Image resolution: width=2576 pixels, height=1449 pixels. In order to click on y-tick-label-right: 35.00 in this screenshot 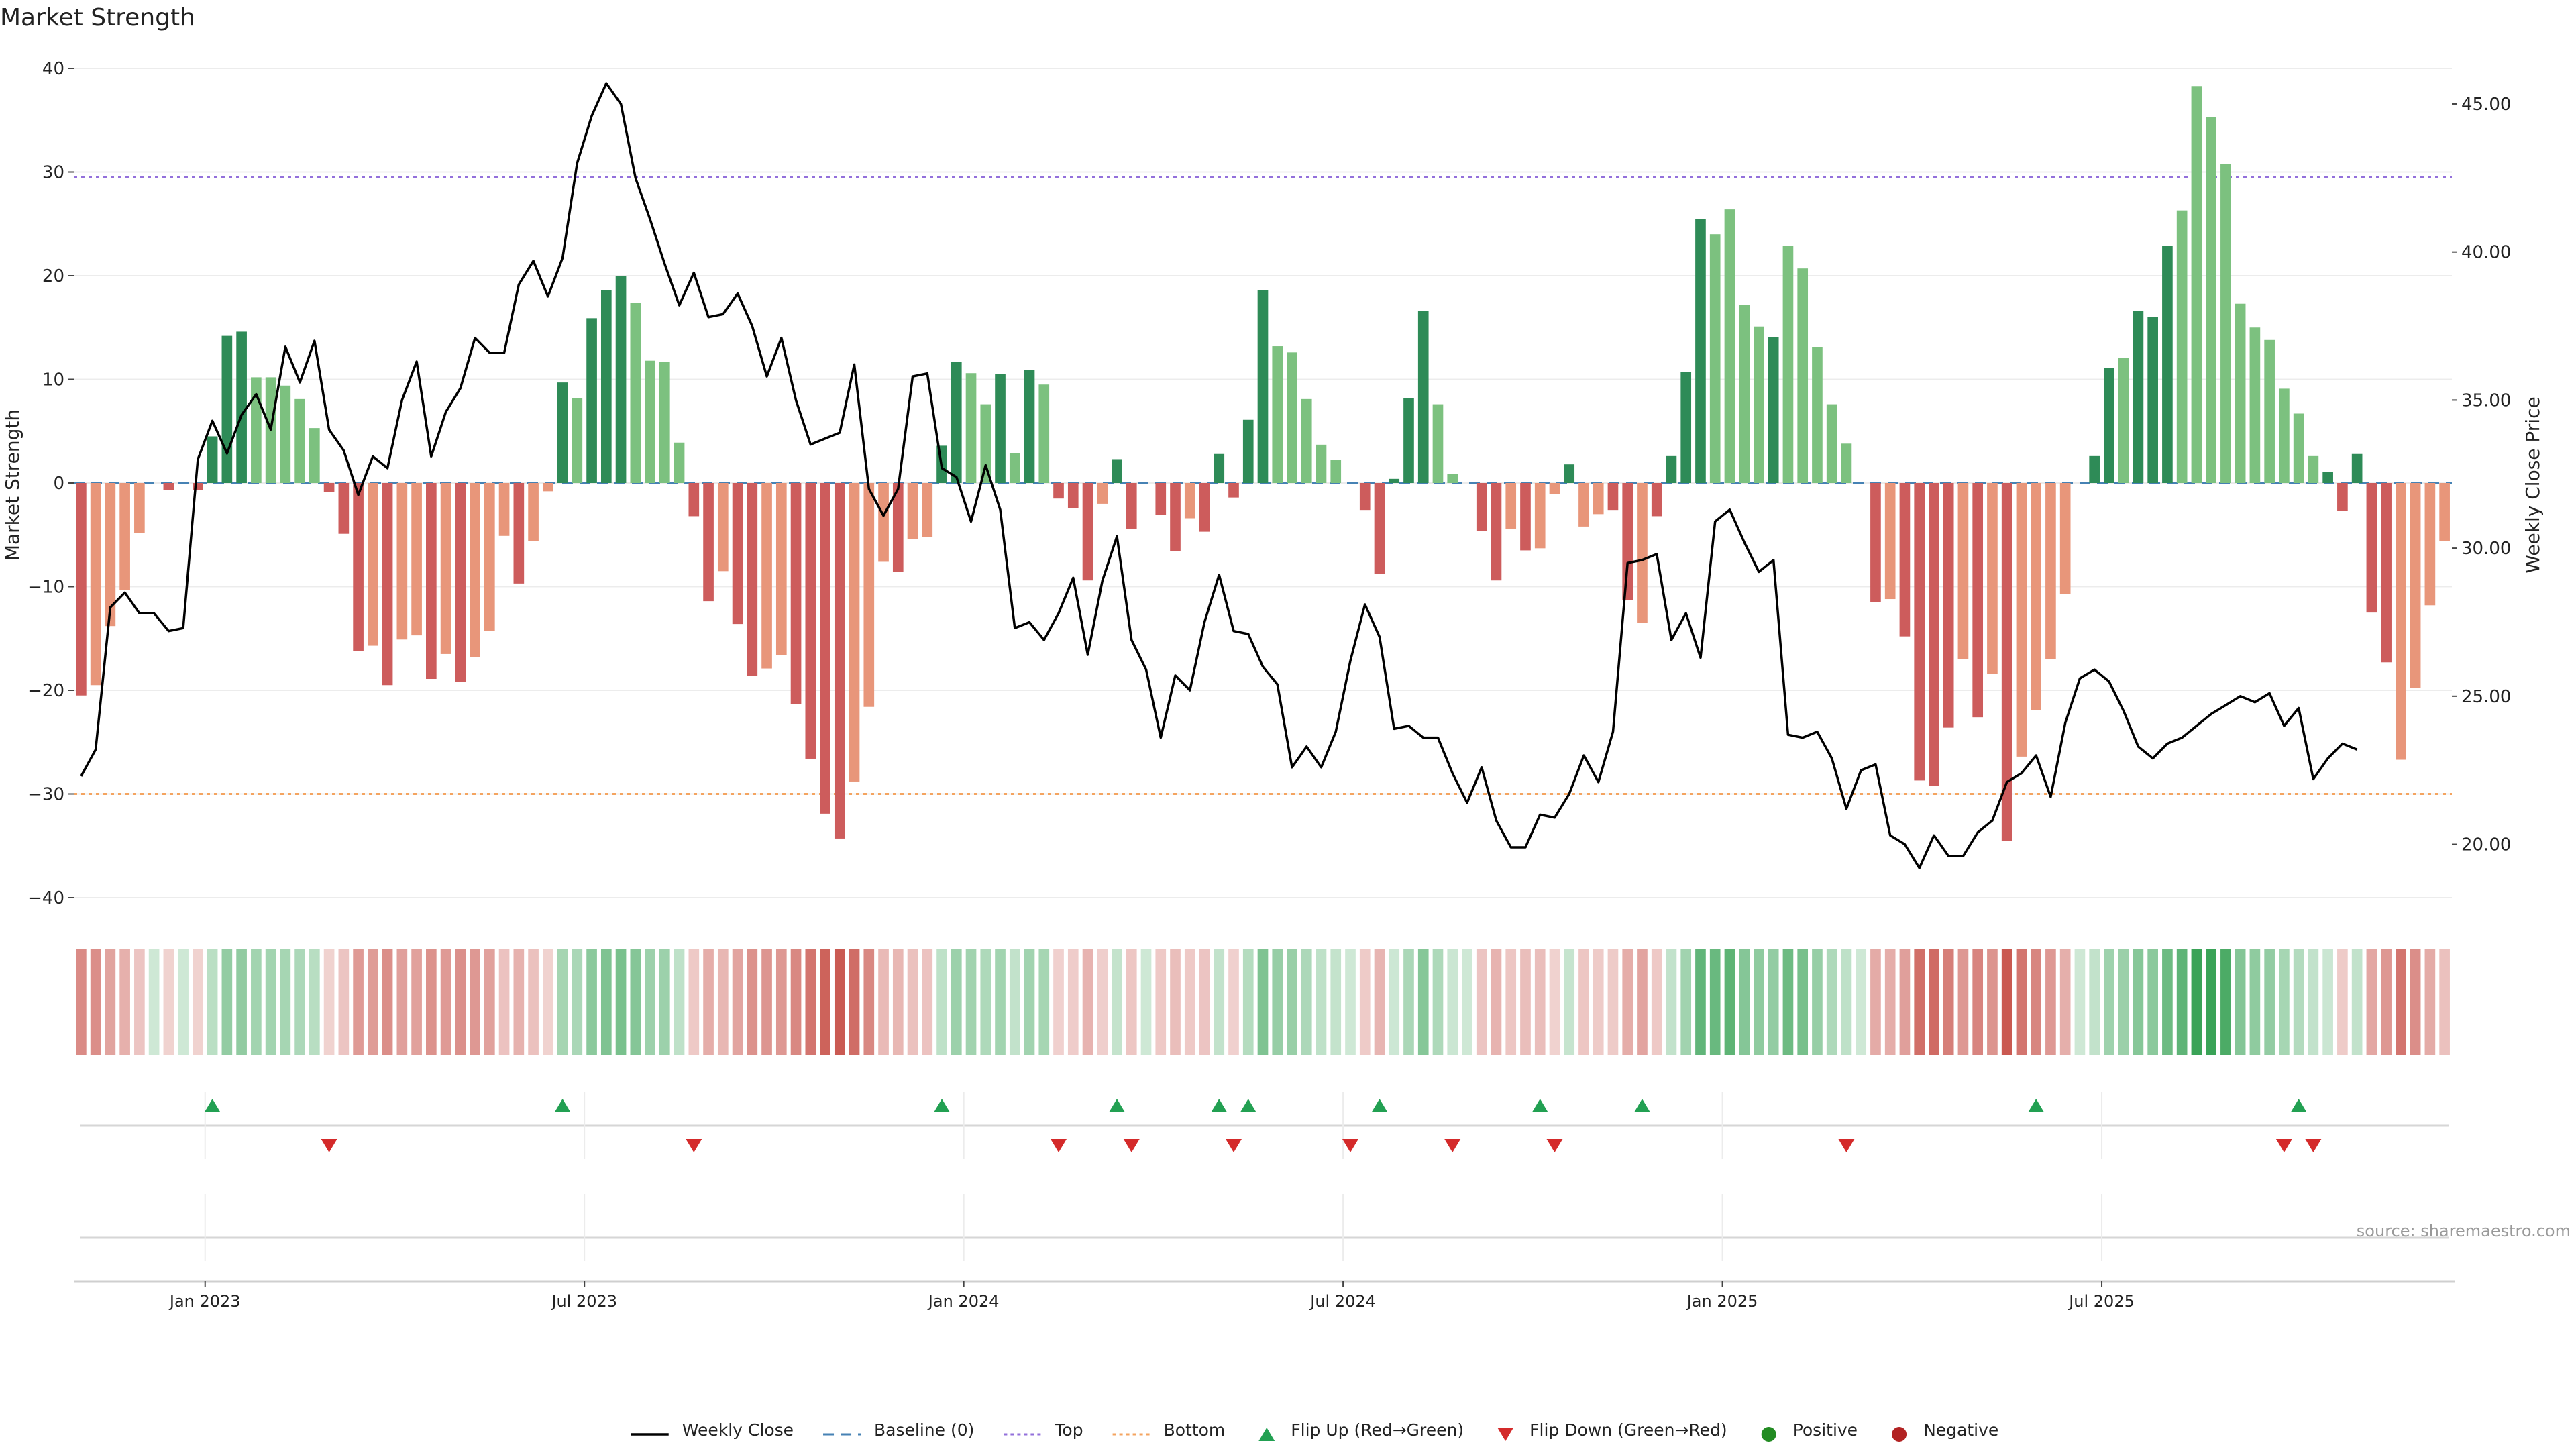, I will do `click(2486, 400)`.